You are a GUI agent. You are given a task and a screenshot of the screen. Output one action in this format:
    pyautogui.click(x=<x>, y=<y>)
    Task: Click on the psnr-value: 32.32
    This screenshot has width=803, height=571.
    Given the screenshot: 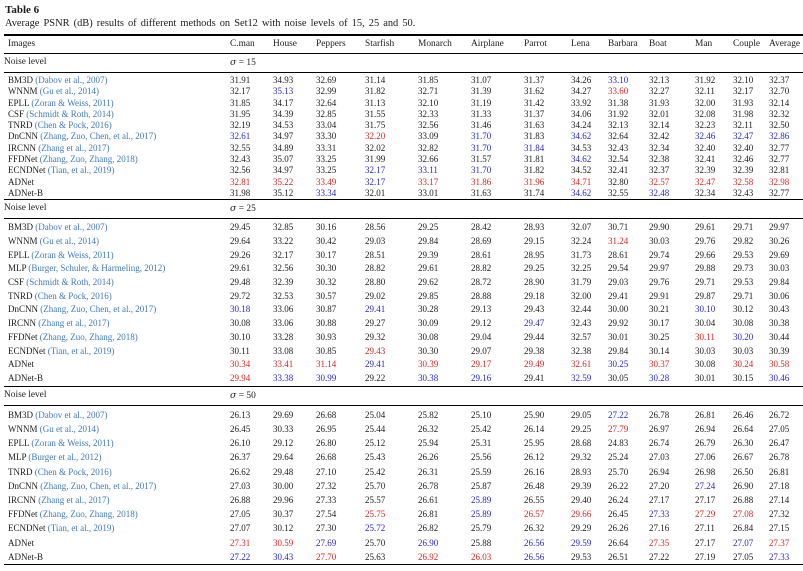 What is the action you would take?
    pyautogui.click(x=779, y=113)
    